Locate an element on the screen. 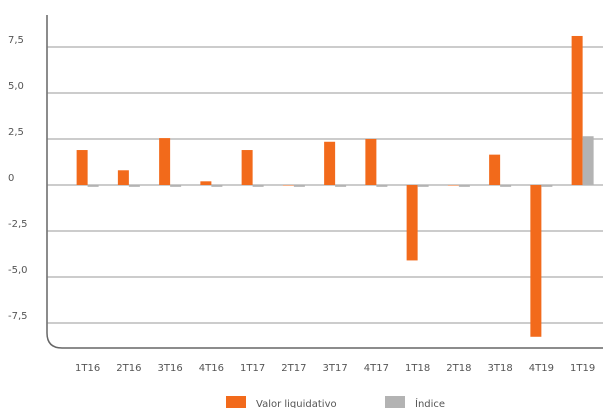 Image resolution: width=603 pixels, height=408 pixels. x-tick-label: 1T19 is located at coordinates (582, 368).